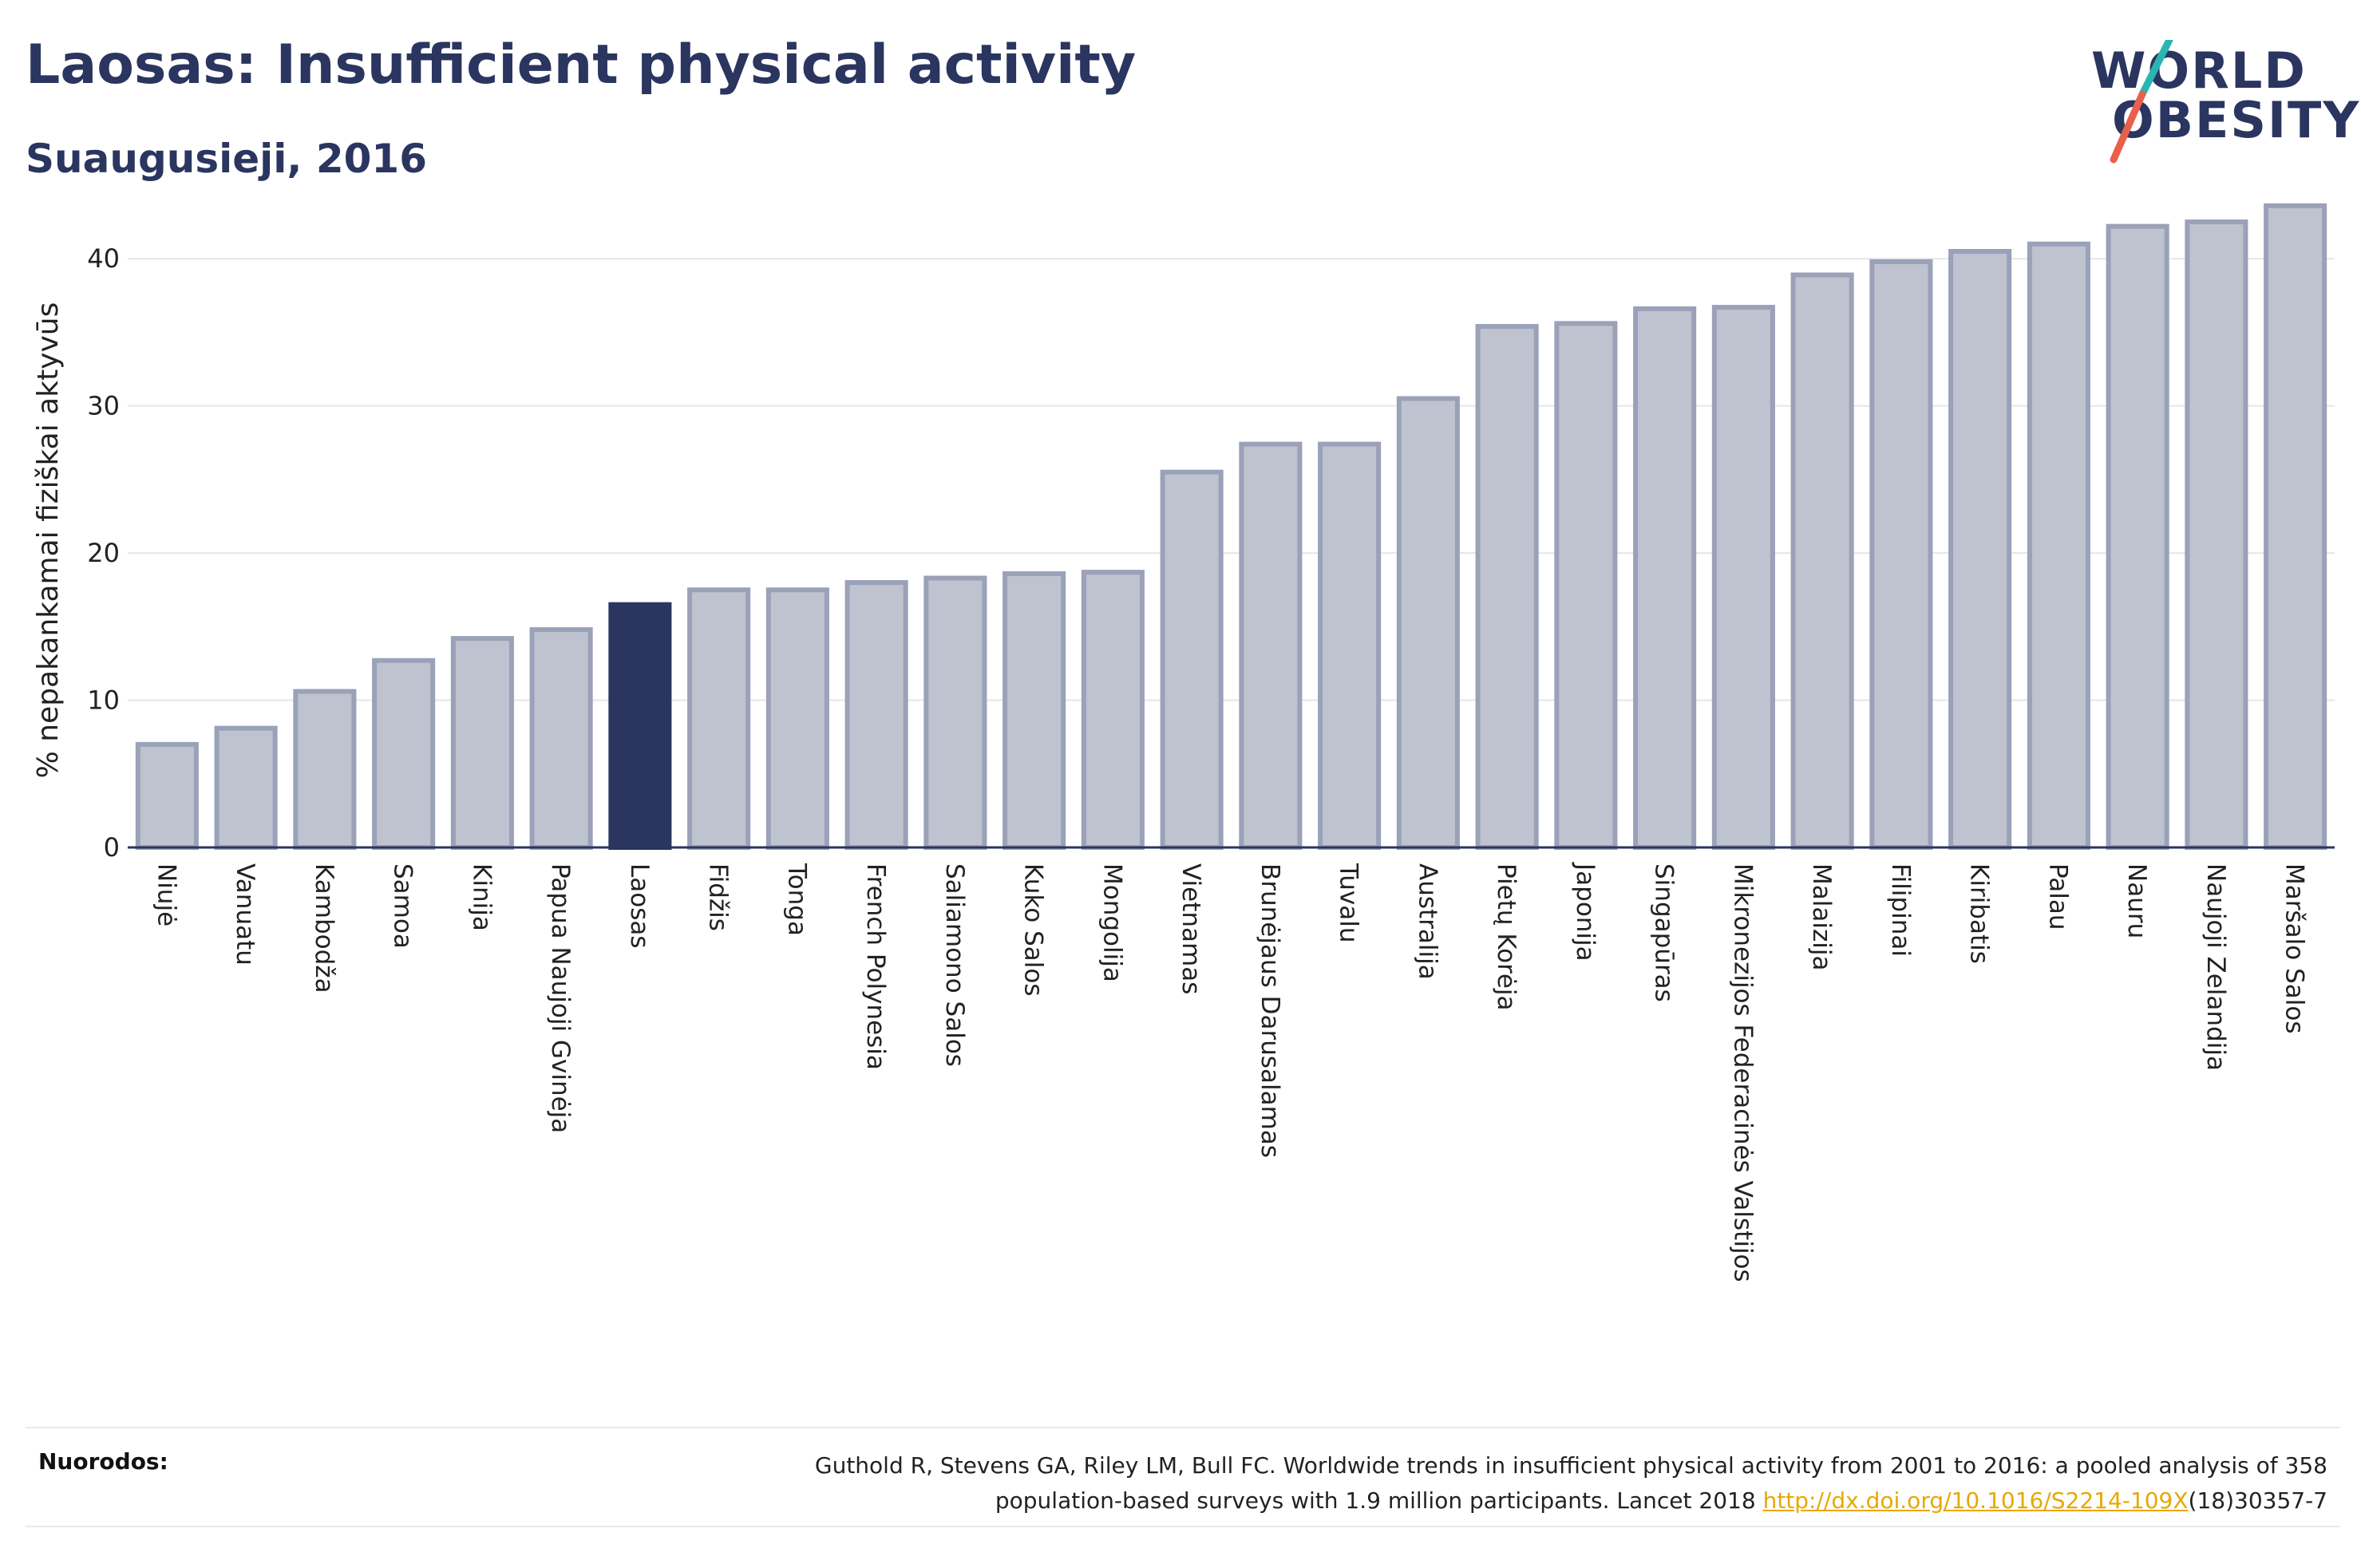 This screenshot has height=1568, width=2361. Describe the element at coordinates (1349, 902) in the screenshot. I see `x-tick-label: Tuvalu` at that location.